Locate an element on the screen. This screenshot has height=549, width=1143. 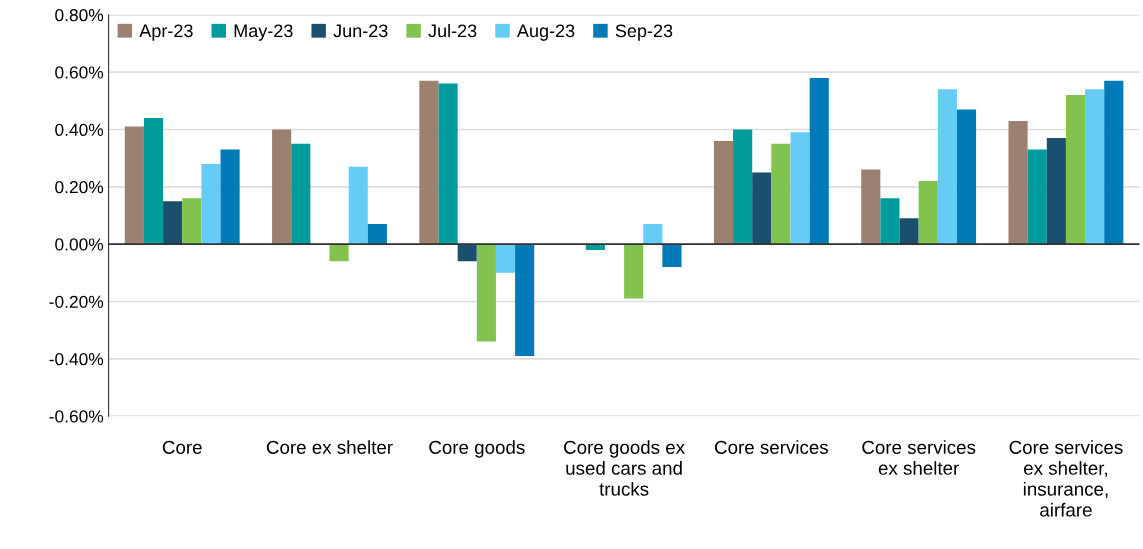
y-tick-label: 0.60% is located at coordinates (79, 72).